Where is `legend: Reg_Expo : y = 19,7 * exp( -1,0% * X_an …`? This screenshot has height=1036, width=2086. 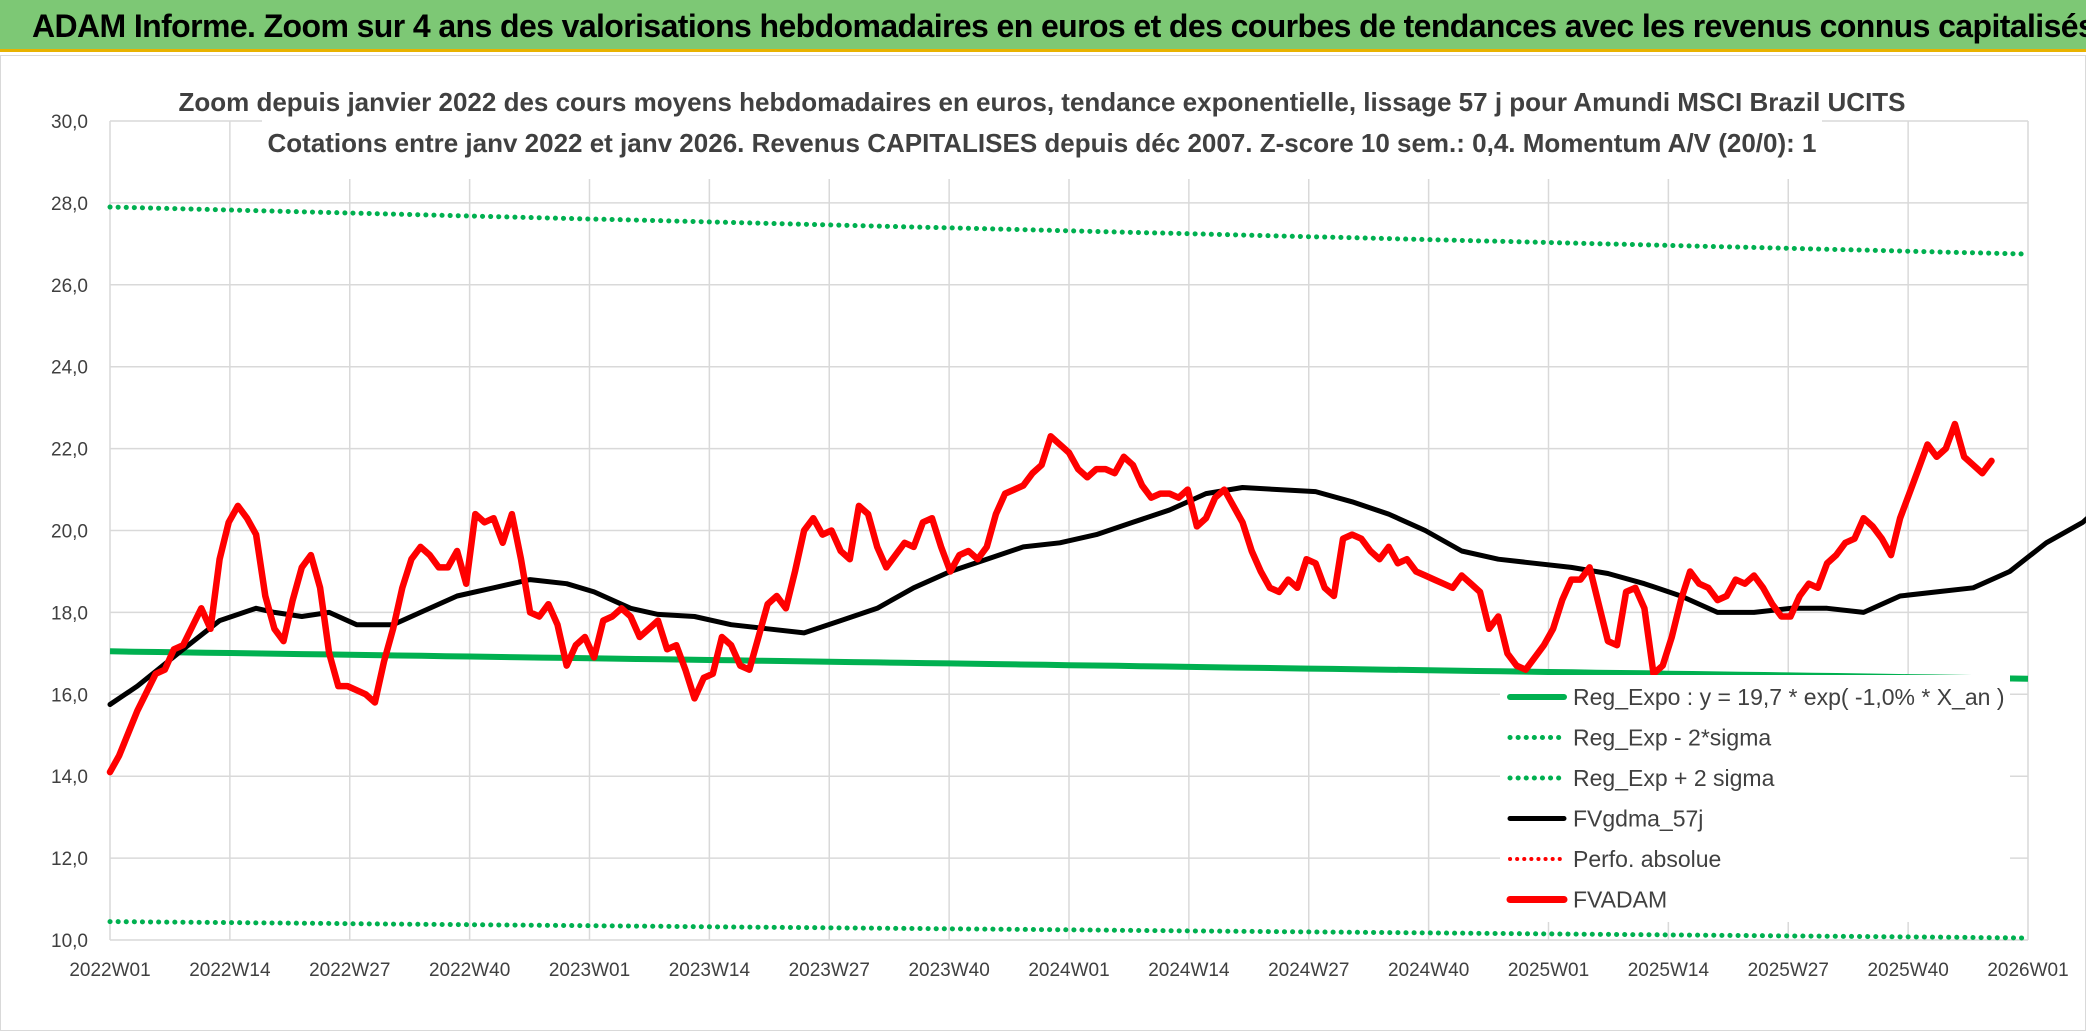
legend: Reg_Expo : y = 19,7 * exp( -1,0% * X_an … is located at coordinates (1755, 798).